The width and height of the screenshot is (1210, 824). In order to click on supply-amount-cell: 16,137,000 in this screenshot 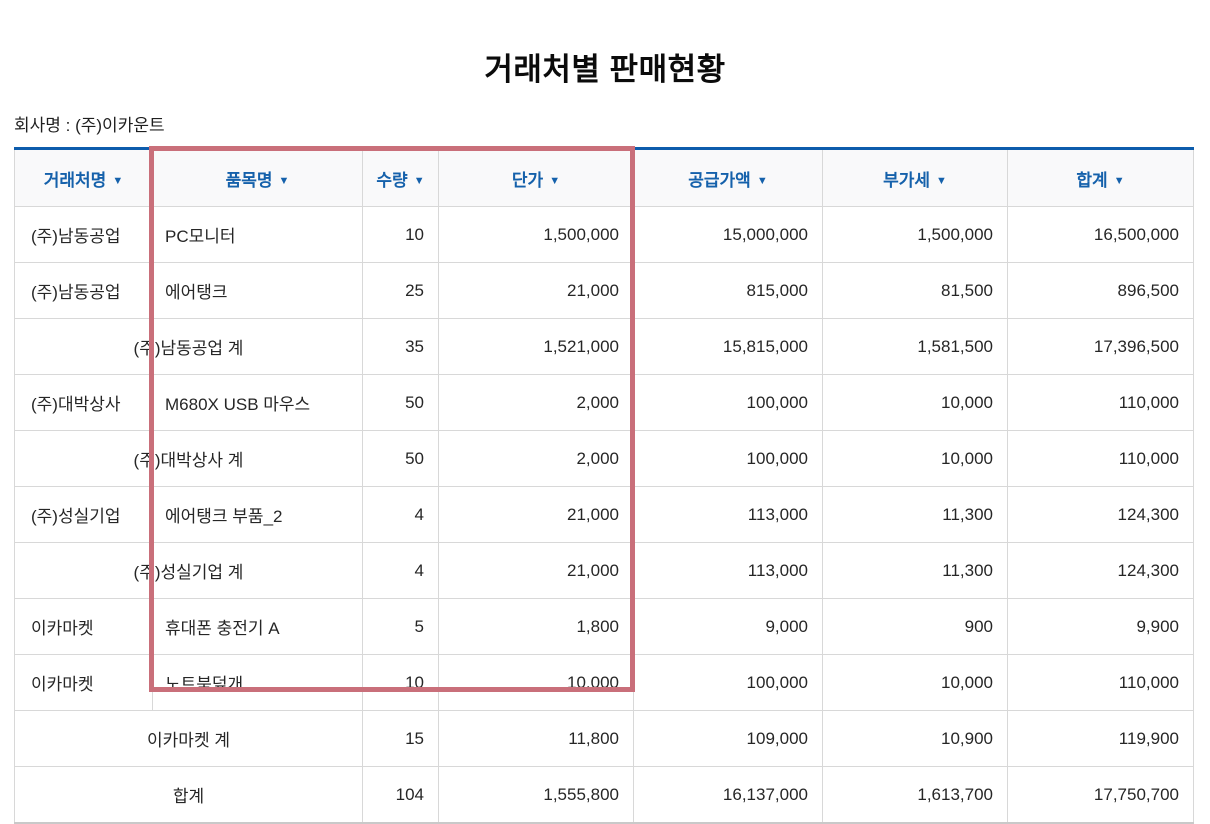, I will do `click(728, 795)`.